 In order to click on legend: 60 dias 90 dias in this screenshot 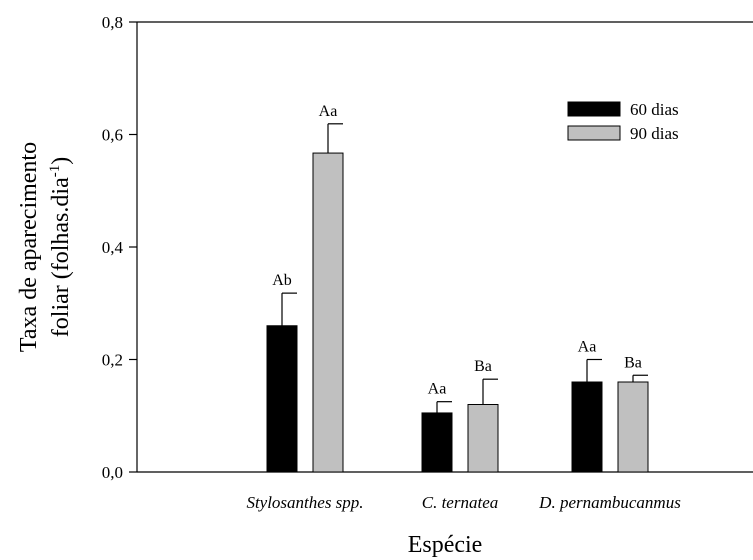, I will do `click(623, 121)`.